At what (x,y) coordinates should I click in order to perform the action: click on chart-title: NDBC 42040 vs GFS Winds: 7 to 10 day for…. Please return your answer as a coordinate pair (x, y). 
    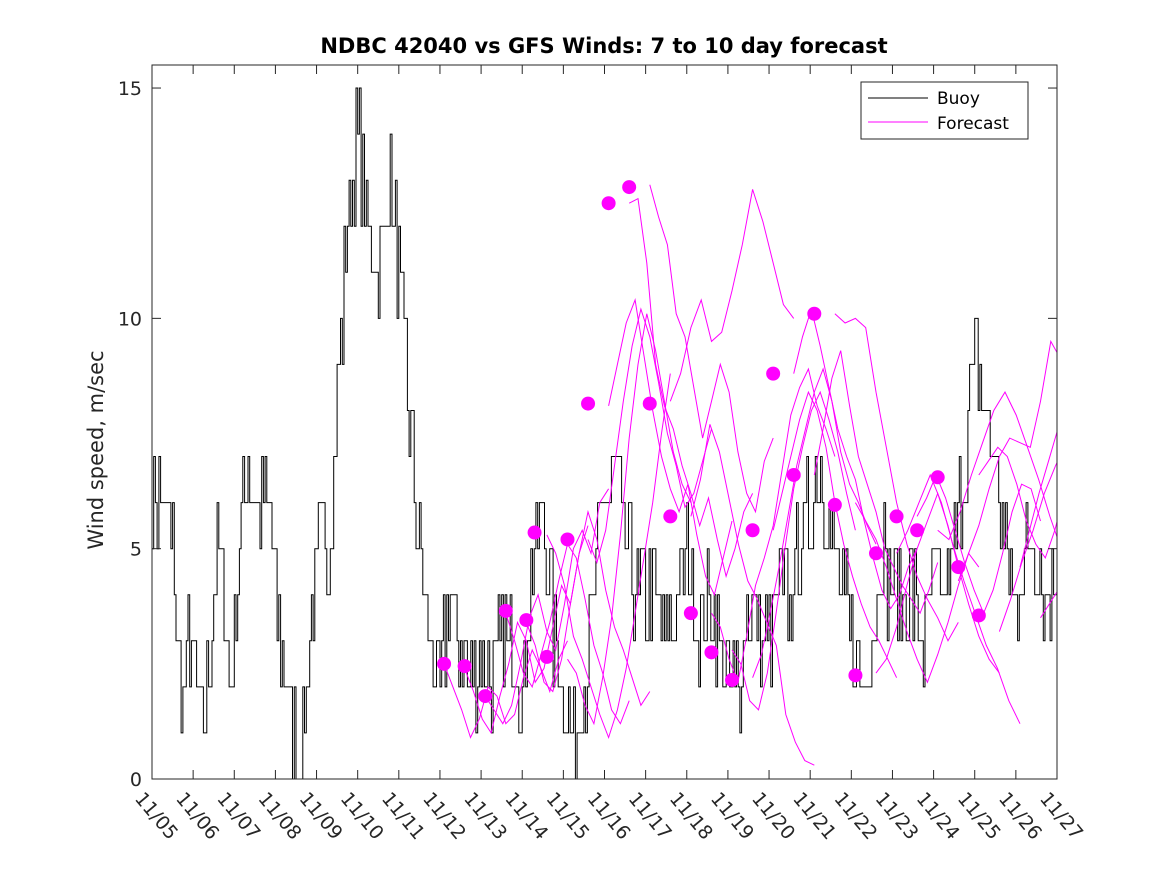
    Looking at the image, I should click on (603, 46).